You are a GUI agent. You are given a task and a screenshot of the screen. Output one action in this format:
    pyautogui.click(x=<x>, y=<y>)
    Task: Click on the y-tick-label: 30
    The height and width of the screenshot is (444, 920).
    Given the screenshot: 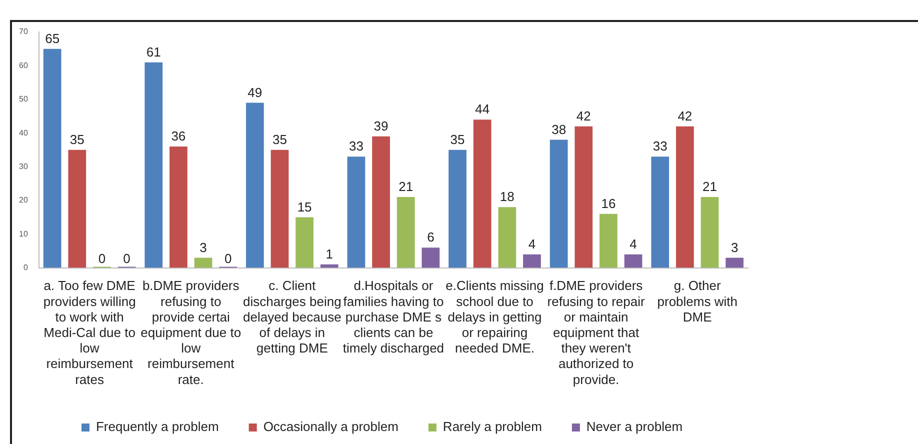 What is the action you would take?
    pyautogui.click(x=23, y=166)
    